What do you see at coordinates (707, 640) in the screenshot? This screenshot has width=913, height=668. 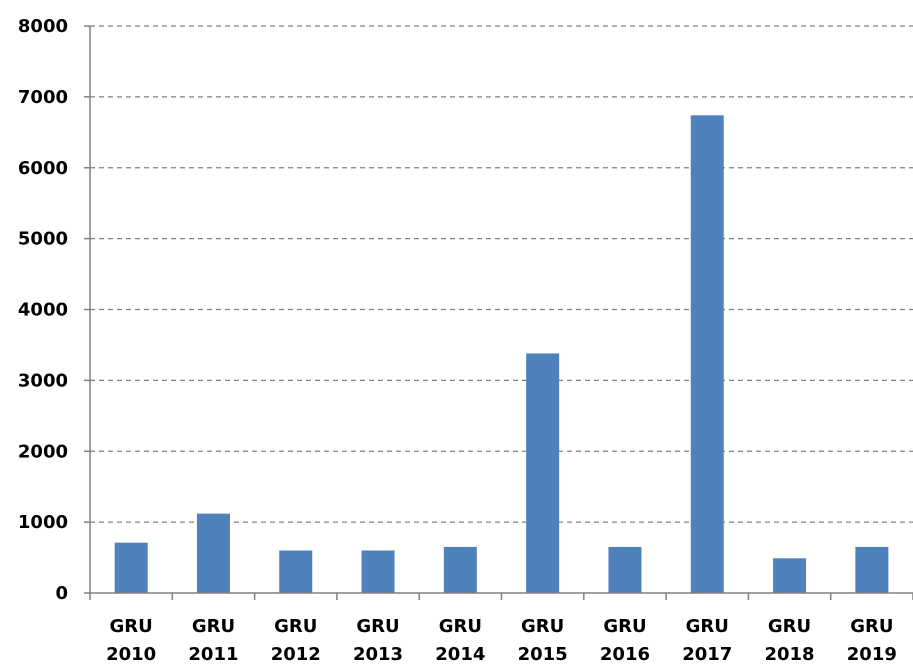 I see `x-category-label: GRU 2017` at bounding box center [707, 640].